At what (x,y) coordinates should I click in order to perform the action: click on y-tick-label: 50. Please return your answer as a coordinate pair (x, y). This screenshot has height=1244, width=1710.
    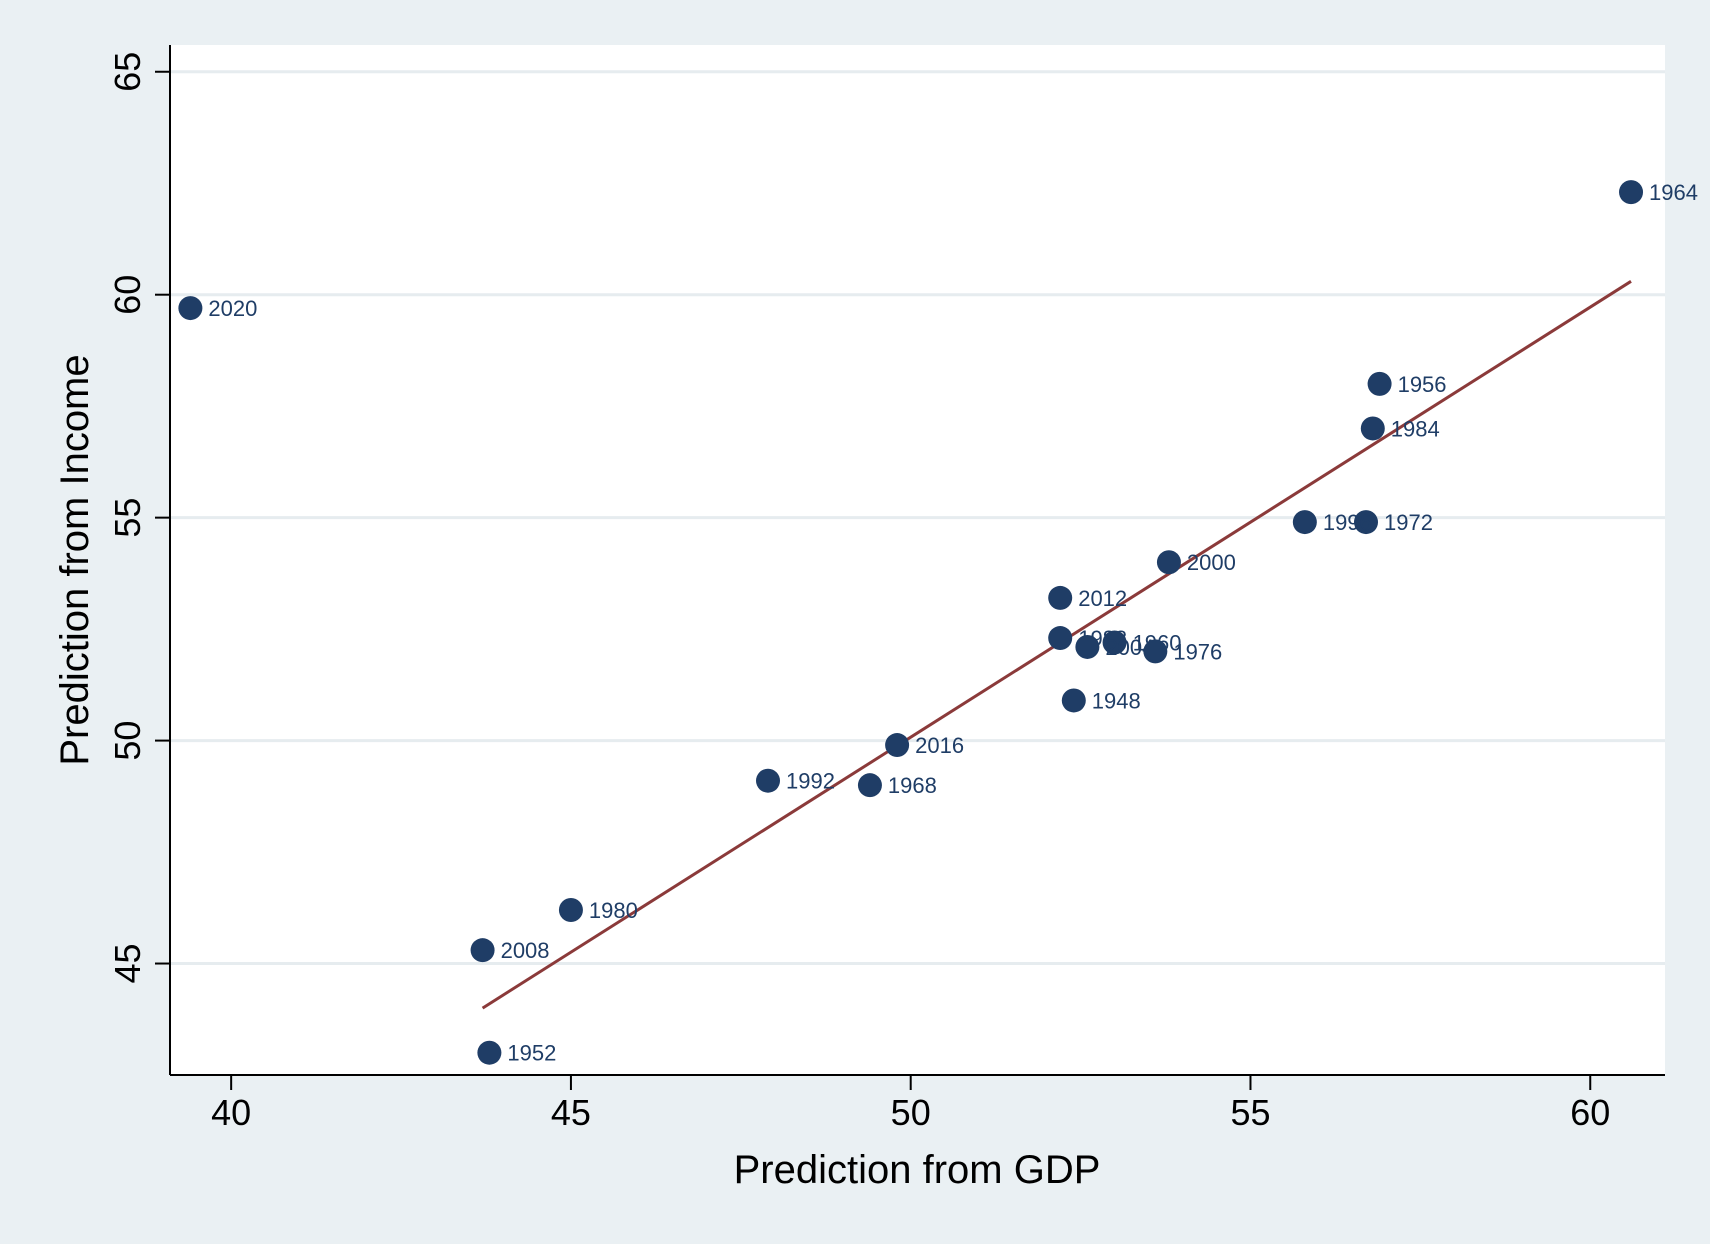
    Looking at the image, I should click on (127, 741).